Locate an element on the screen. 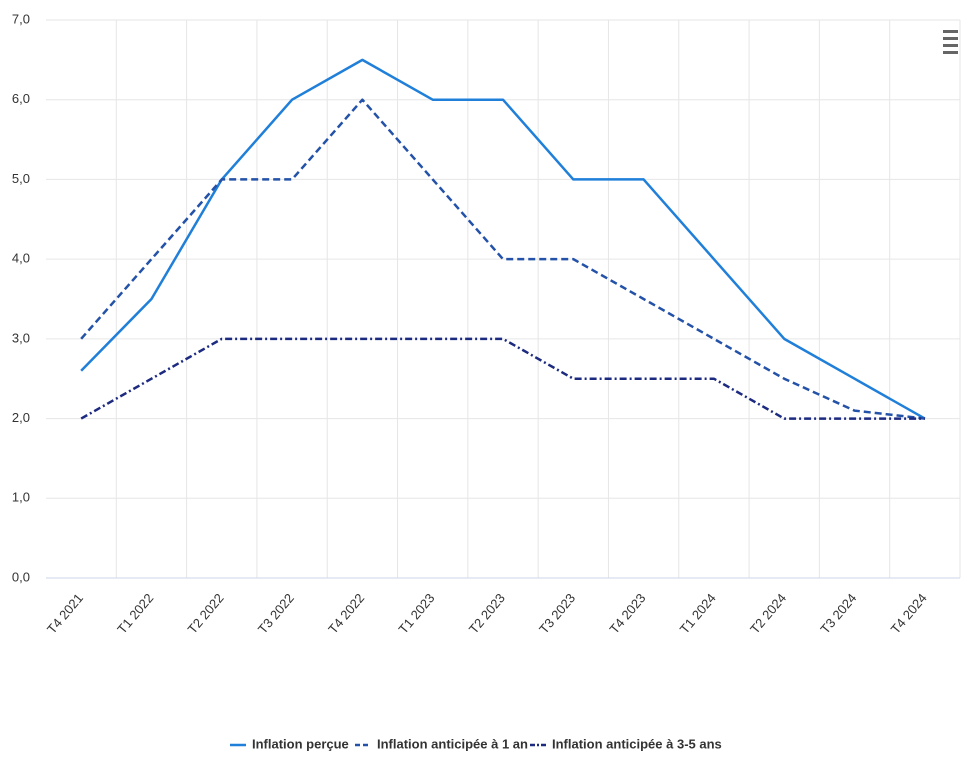 This screenshot has height=758, width=961. y-tick-label: 3,0 is located at coordinates (21, 337).